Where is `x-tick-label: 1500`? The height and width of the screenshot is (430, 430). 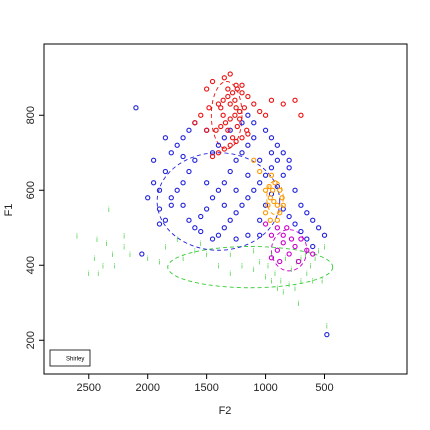 x-tick-label: 1500 is located at coordinates (206, 388).